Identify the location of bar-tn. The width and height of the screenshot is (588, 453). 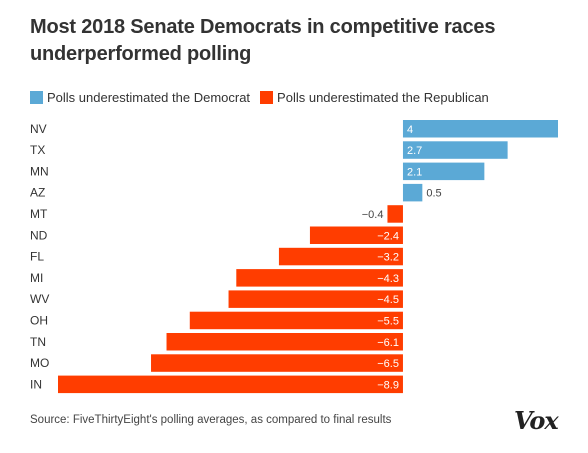
(284, 342).